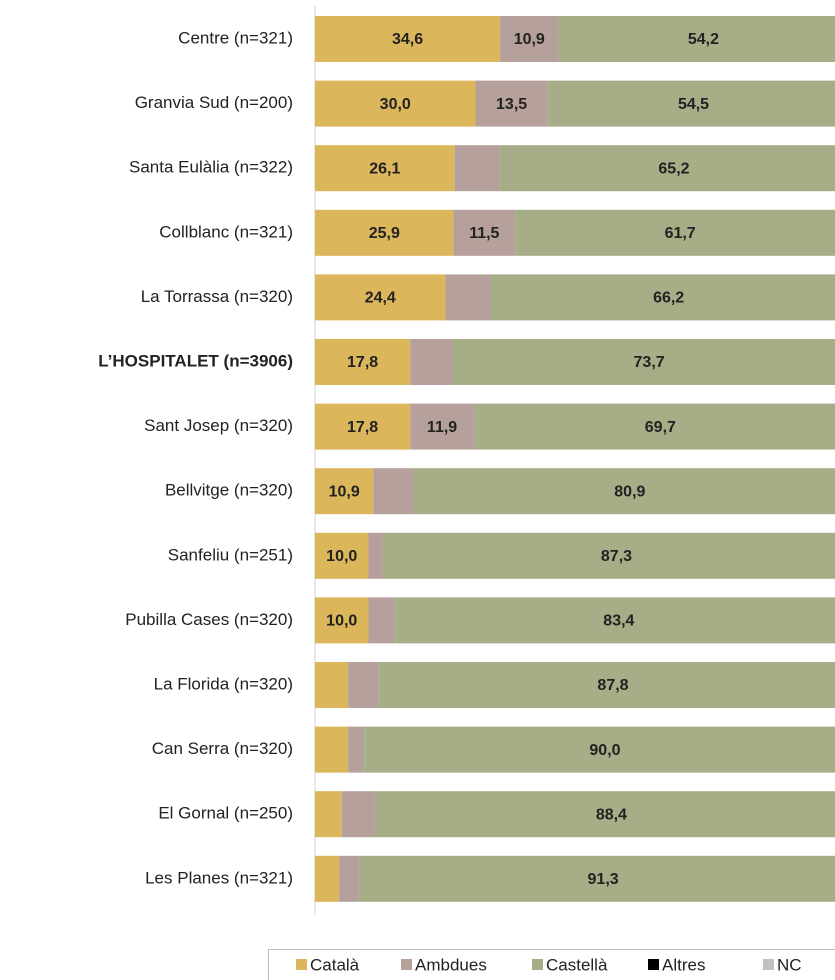  Describe the element at coordinates (673, 168) in the screenshot. I see `value-label: 65,2` at that location.